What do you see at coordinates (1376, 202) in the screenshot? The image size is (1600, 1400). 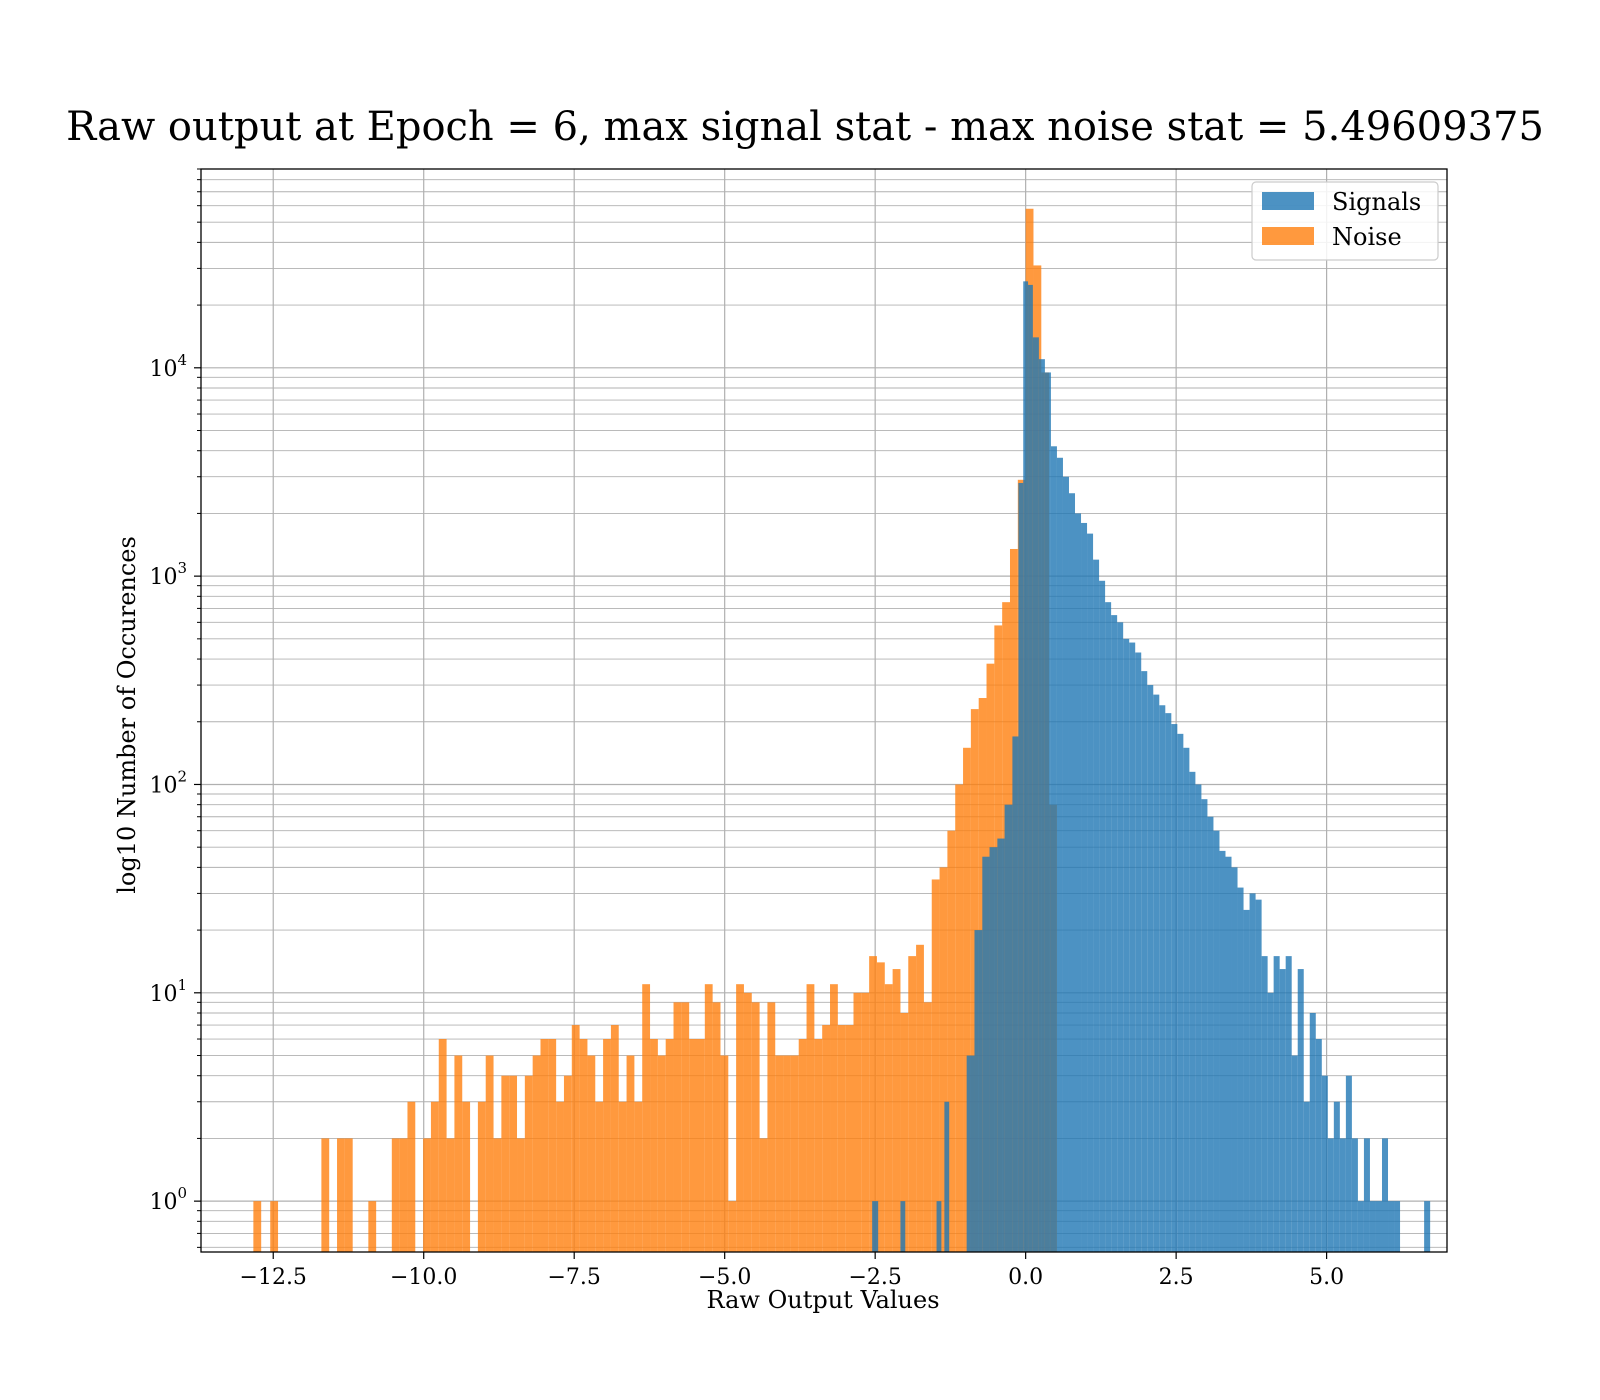 I see `legend-label-signals: Signals` at bounding box center [1376, 202].